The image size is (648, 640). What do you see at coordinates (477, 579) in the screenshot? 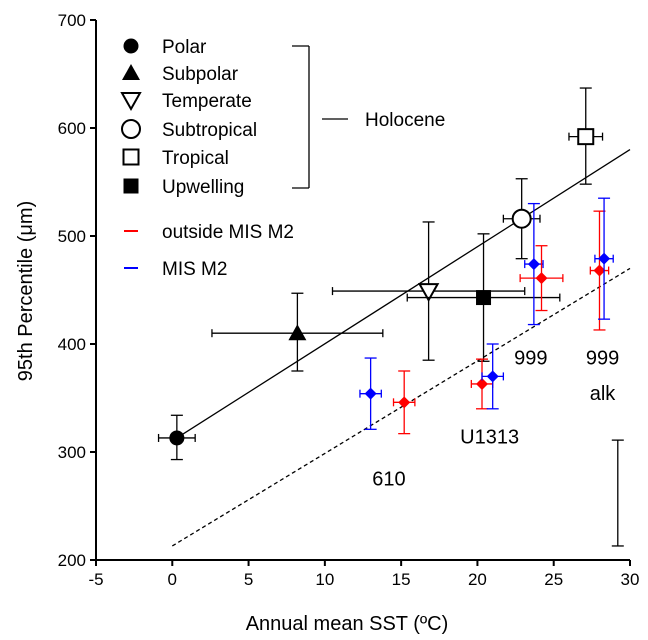
I see `x-tick-label: 20` at bounding box center [477, 579].